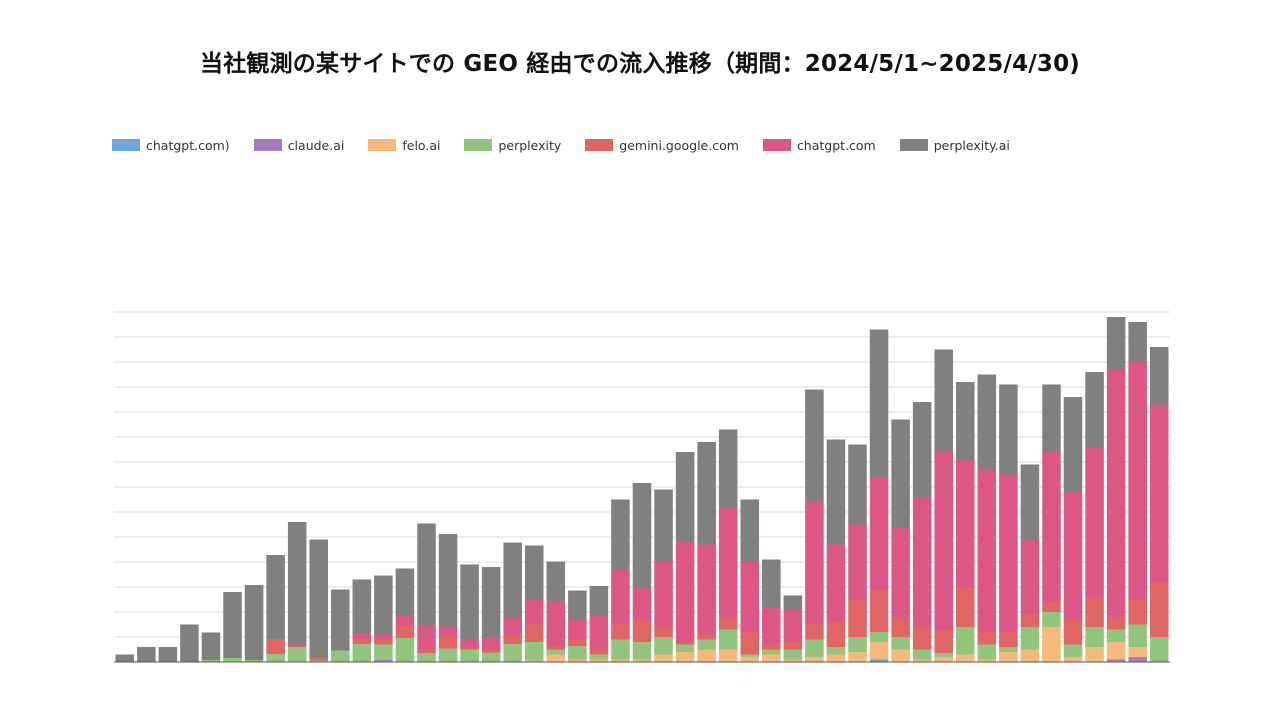 The height and width of the screenshot is (720, 1280). What do you see at coordinates (421, 145) in the screenshot?
I see `legend-label: felo.ai` at bounding box center [421, 145].